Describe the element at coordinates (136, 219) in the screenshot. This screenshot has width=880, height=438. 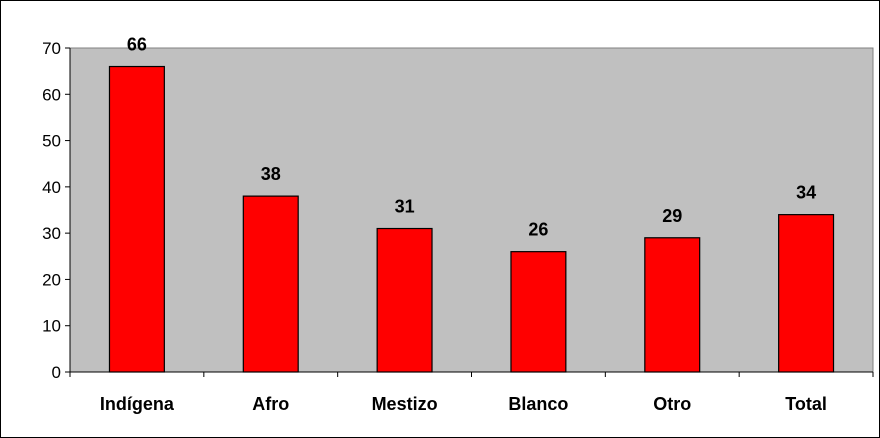
I see `bar-indígena` at that location.